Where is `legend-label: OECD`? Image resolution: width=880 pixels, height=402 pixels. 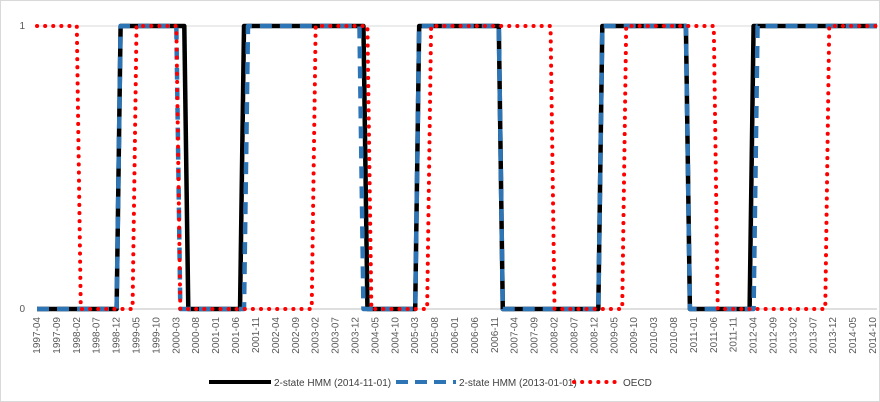
legend-label: OECD is located at coordinates (637, 383).